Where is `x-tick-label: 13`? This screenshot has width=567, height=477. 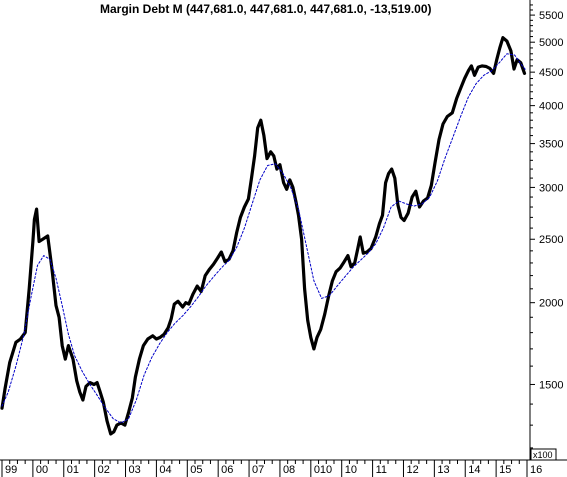
x-tick-label: 13 is located at coordinates (443, 470).